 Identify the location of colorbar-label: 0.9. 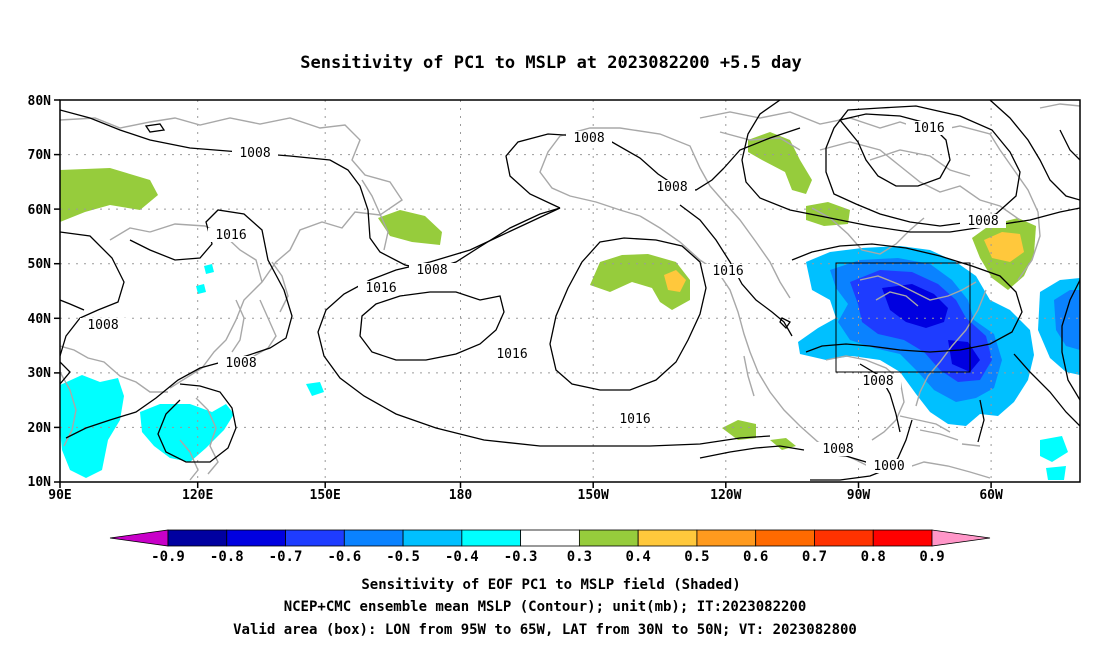
(931, 557).